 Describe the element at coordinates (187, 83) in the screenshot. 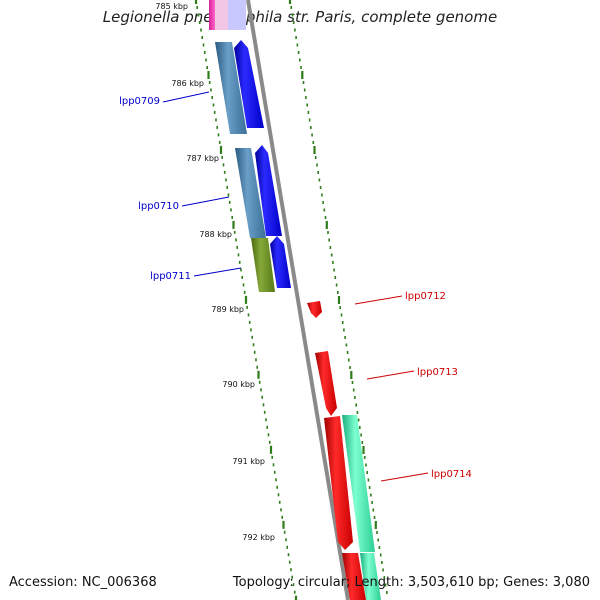

I see `tick-label: 786 kbp` at that location.